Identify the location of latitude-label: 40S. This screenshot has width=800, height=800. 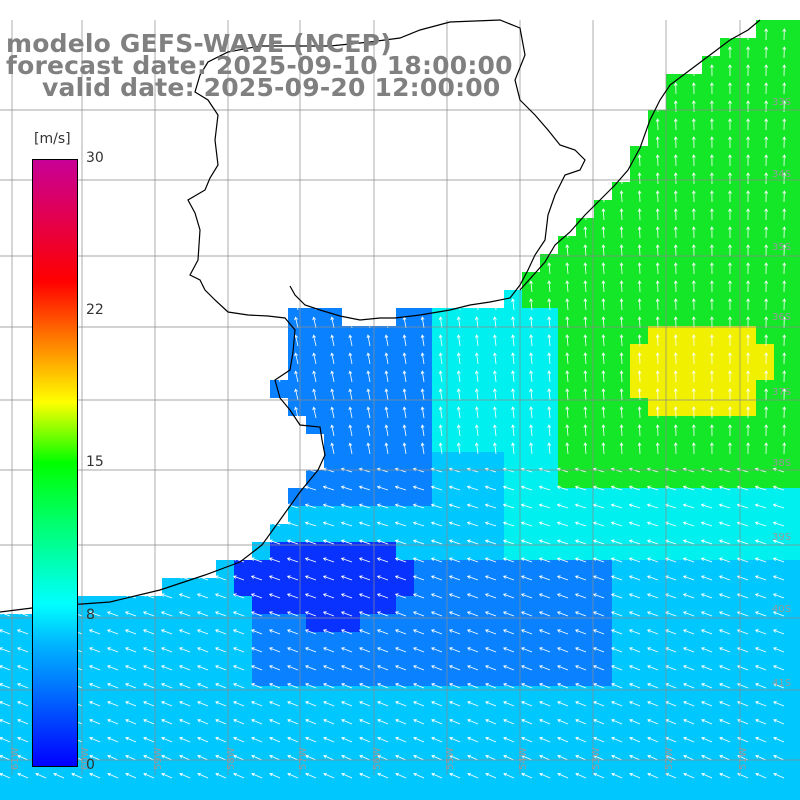
(781, 609).